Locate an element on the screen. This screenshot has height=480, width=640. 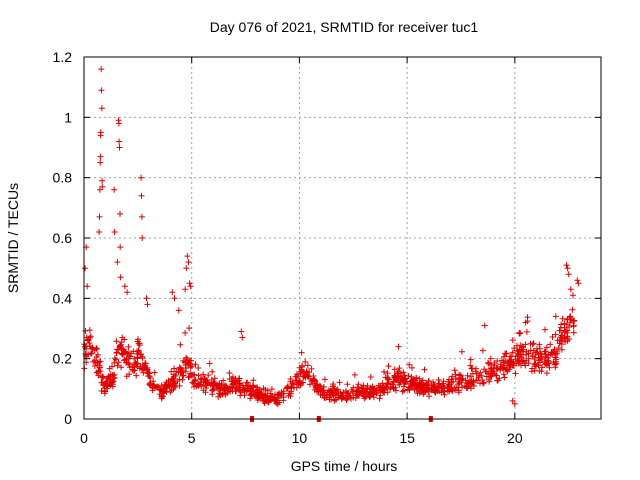
y-tick-label: 1.2 is located at coordinates (63, 57).